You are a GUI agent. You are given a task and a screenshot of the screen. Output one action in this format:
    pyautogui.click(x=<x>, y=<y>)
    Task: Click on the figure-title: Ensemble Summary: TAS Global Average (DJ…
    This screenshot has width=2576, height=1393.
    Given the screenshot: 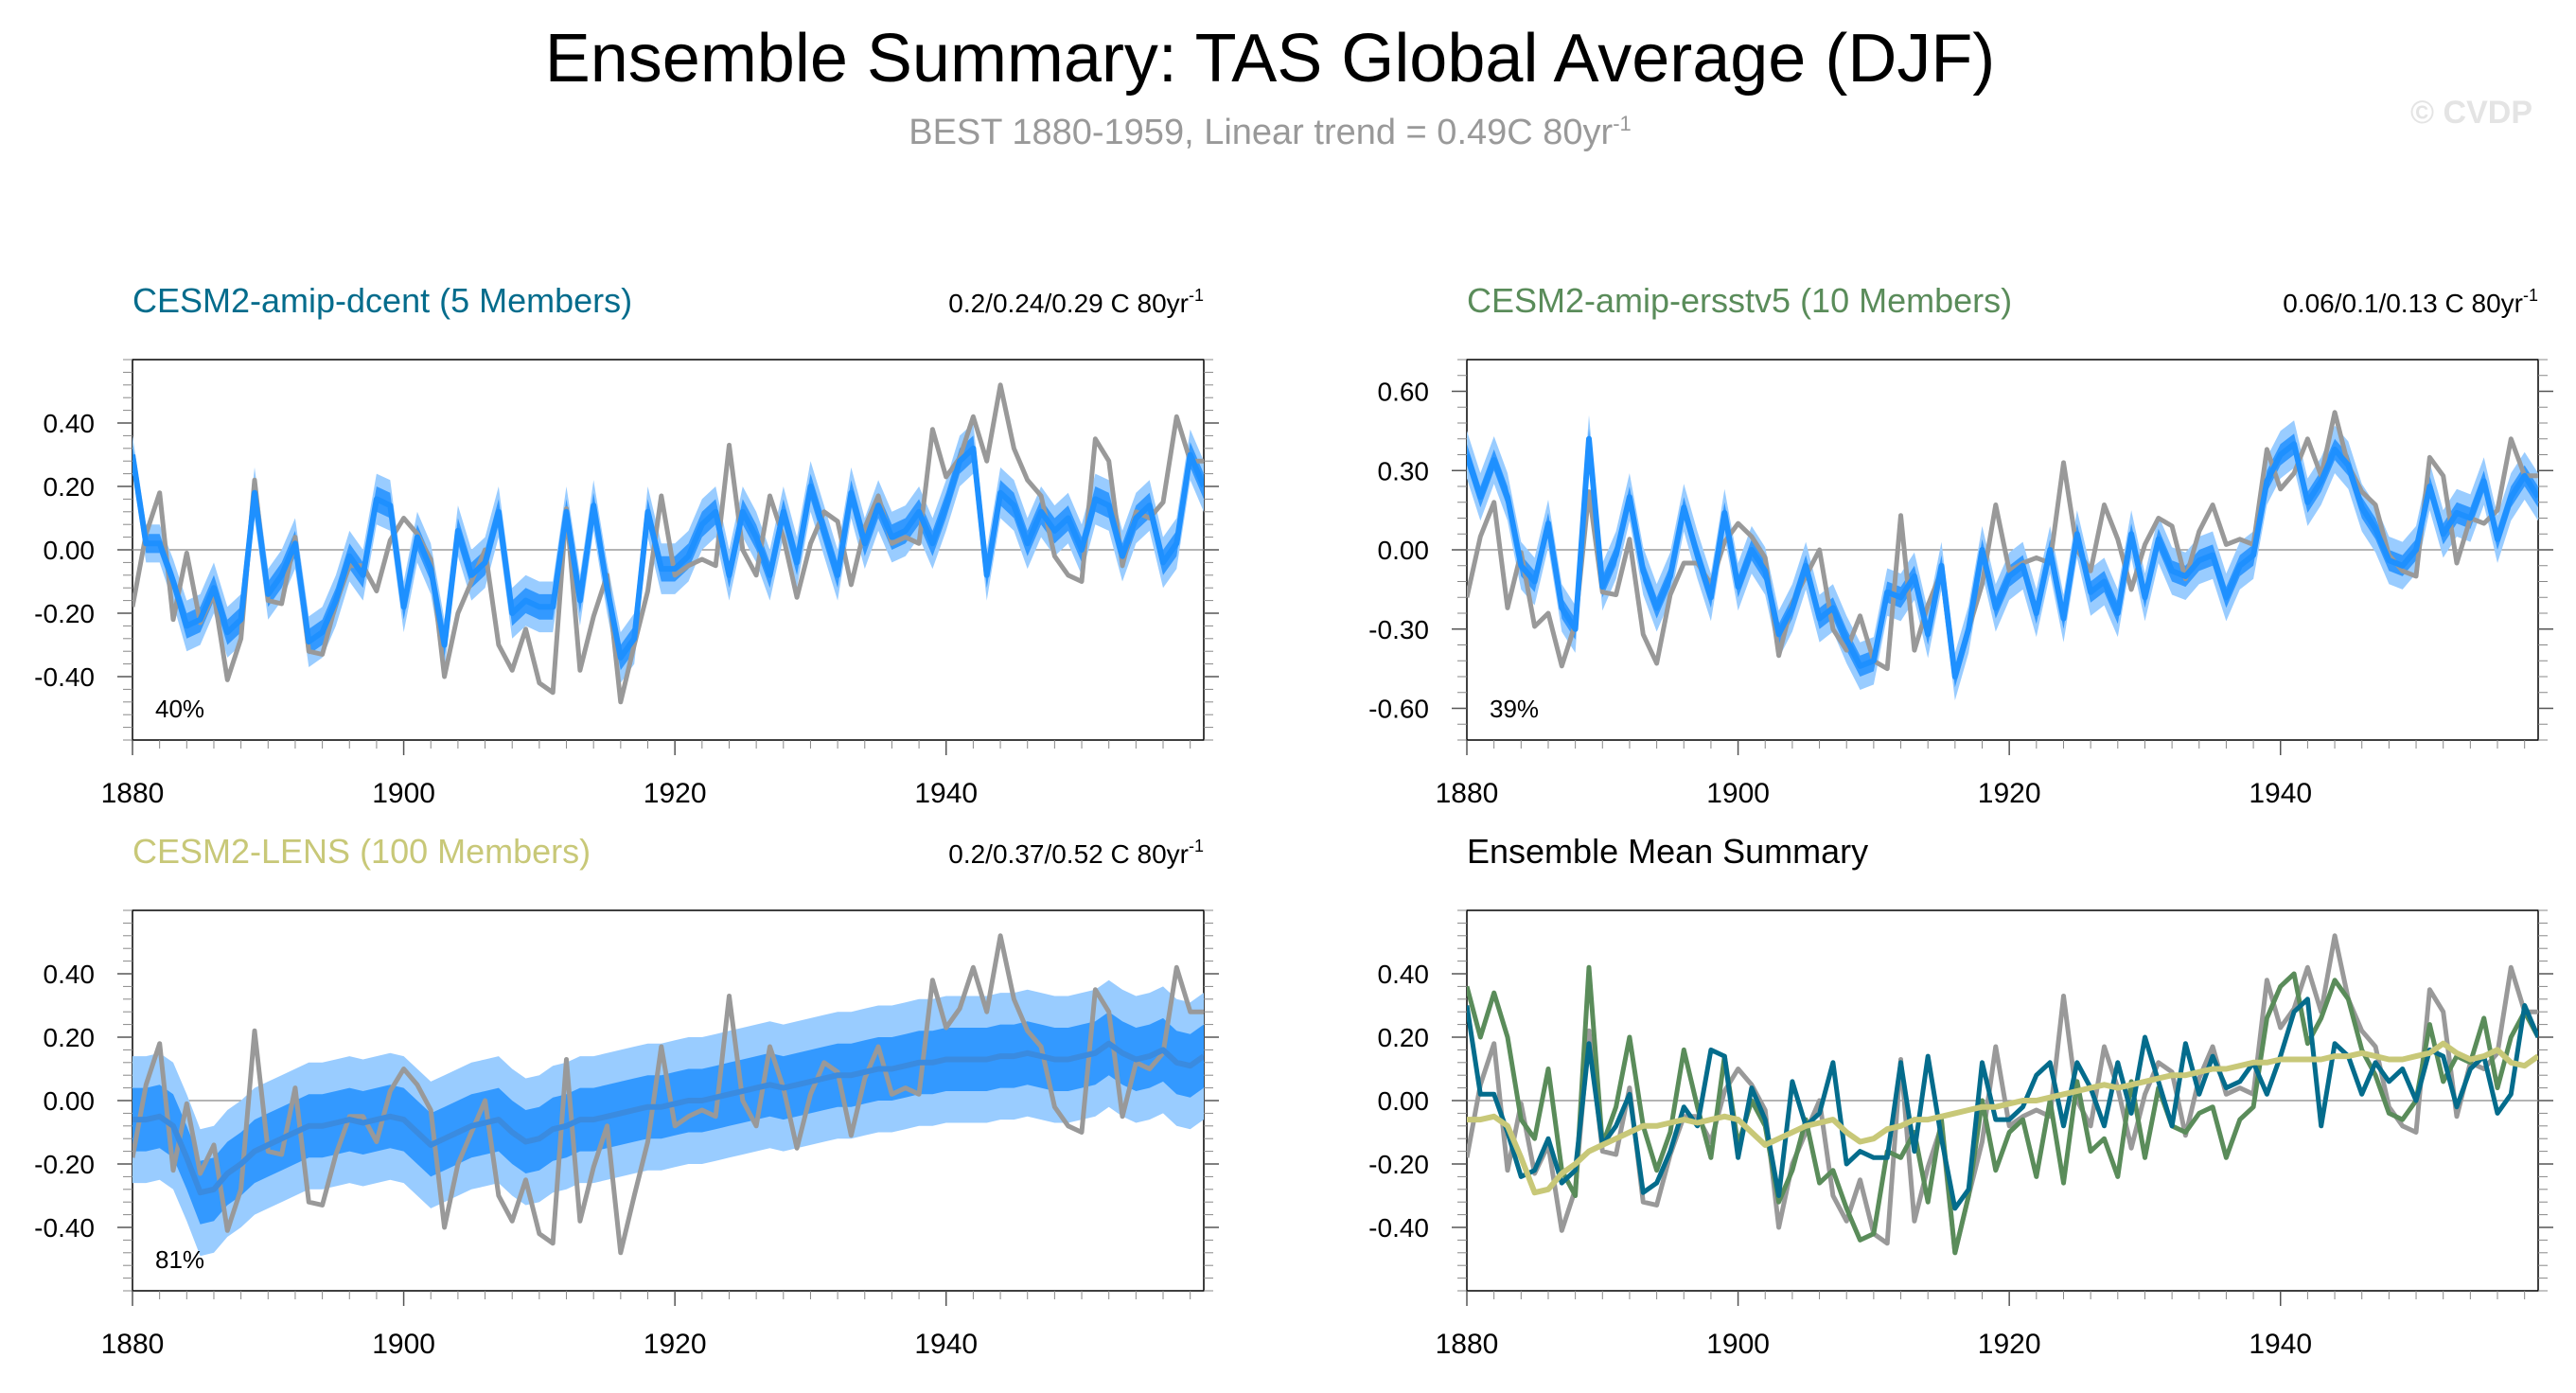 What is the action you would take?
    pyautogui.click(x=1270, y=59)
    